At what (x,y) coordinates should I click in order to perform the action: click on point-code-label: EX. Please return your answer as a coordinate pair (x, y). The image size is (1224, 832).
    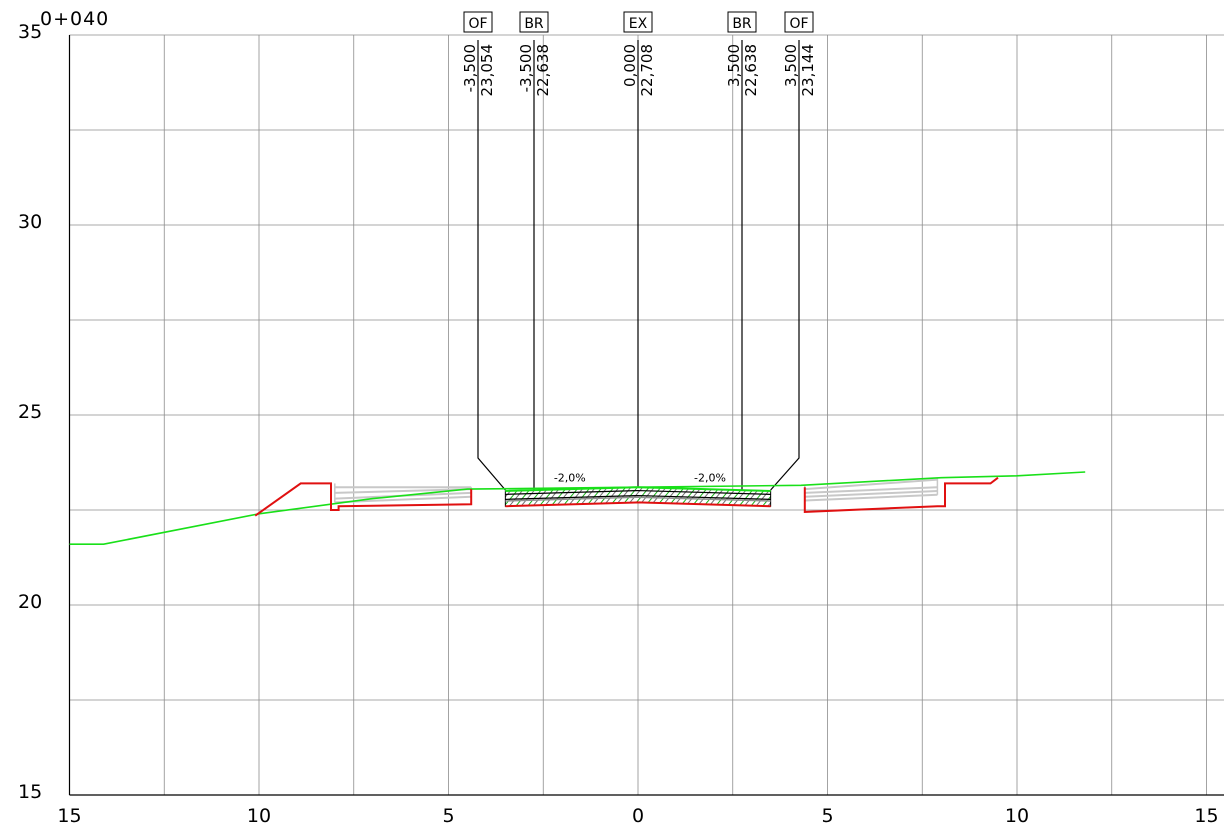
    Looking at the image, I should click on (638, 24).